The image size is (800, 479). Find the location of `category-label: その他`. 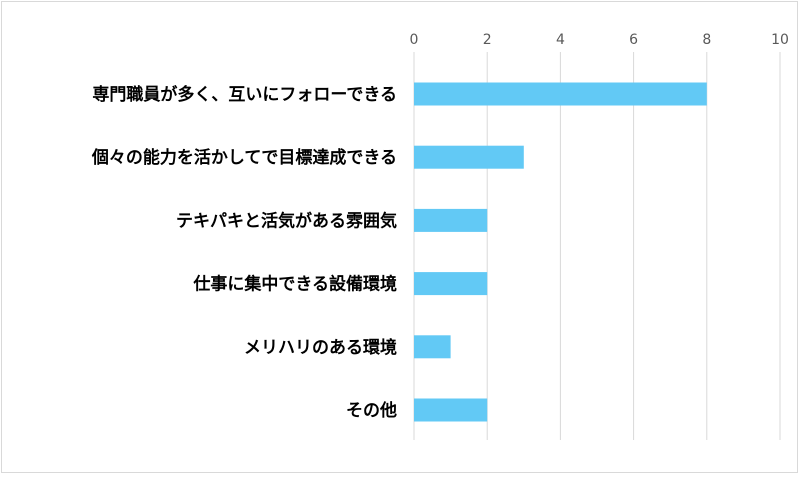

category-label: その他 is located at coordinates (371, 410).